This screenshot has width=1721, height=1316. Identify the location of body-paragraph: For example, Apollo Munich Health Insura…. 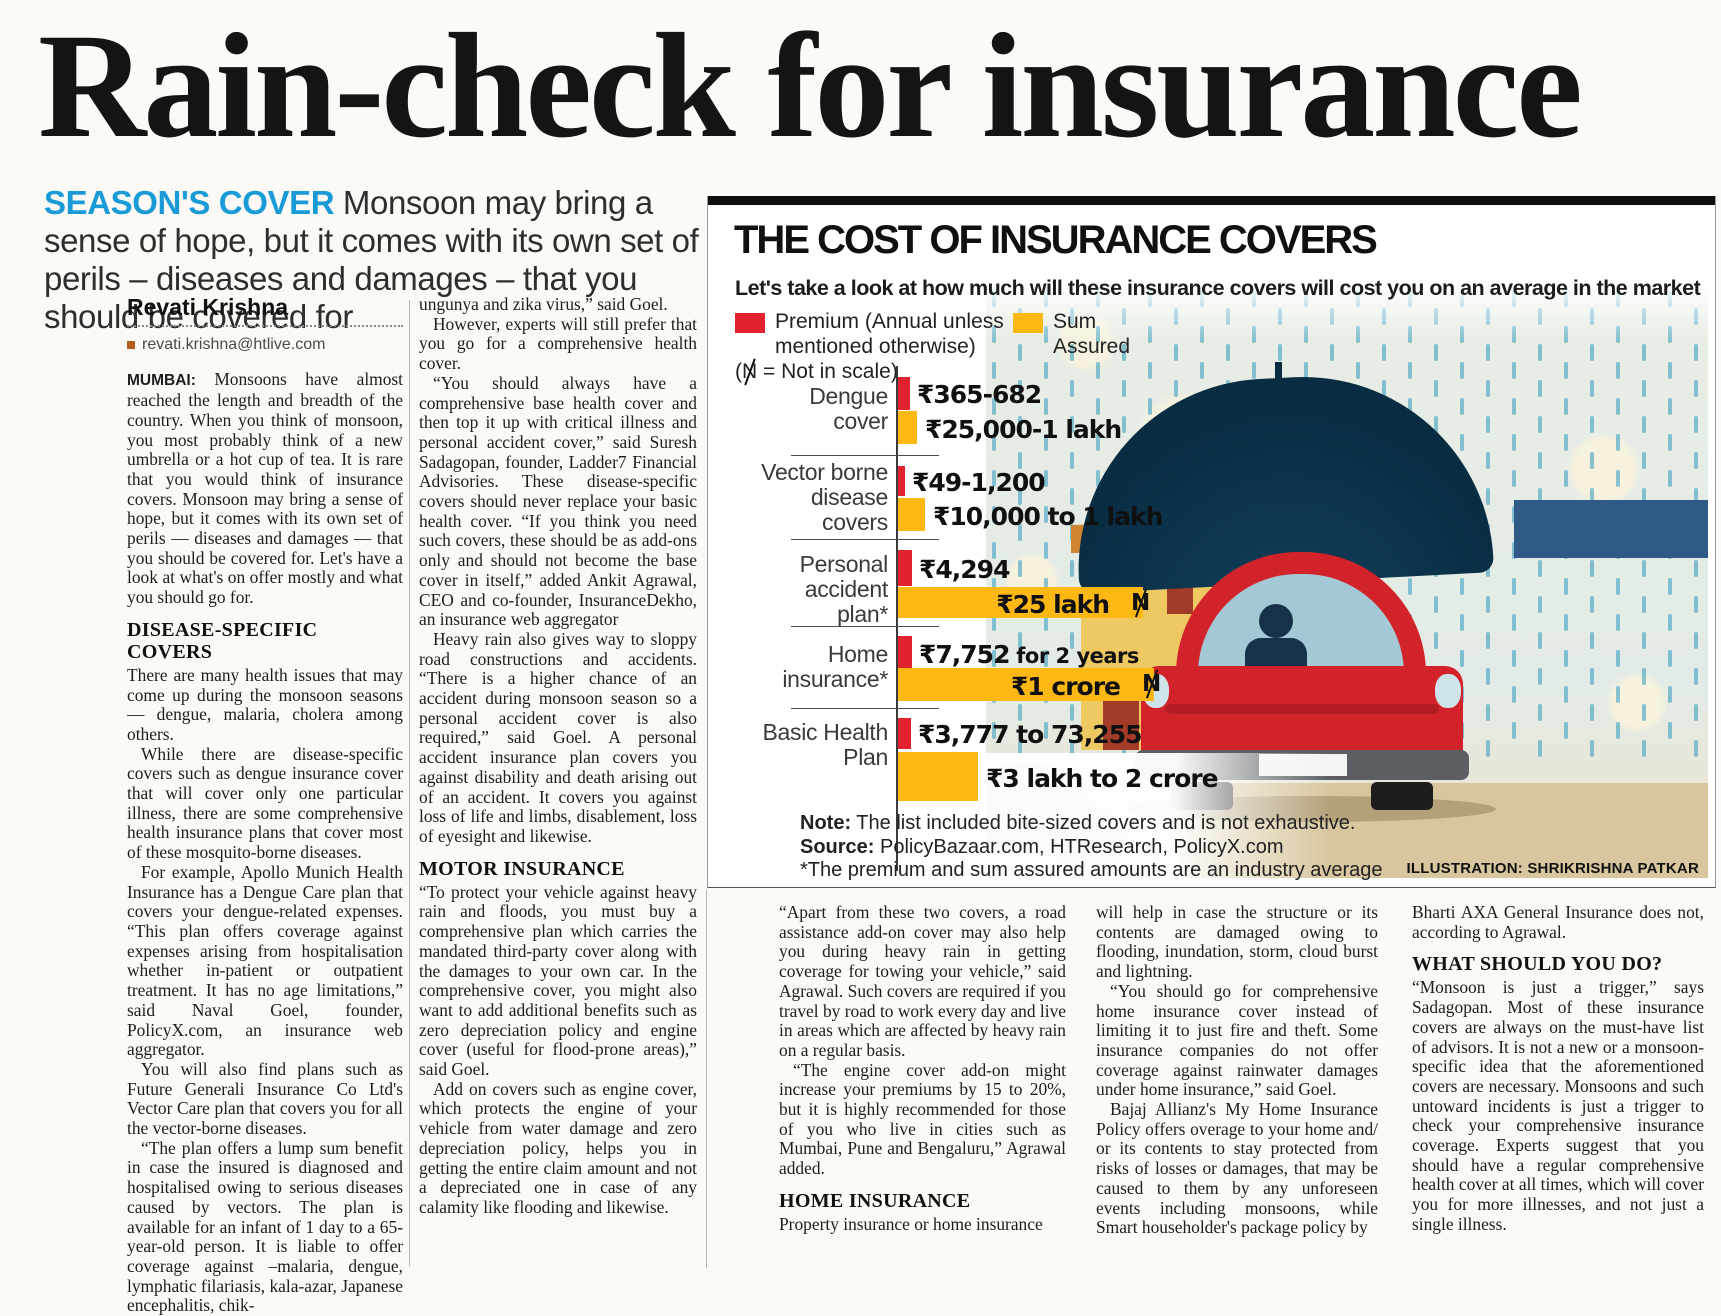
(265, 960).